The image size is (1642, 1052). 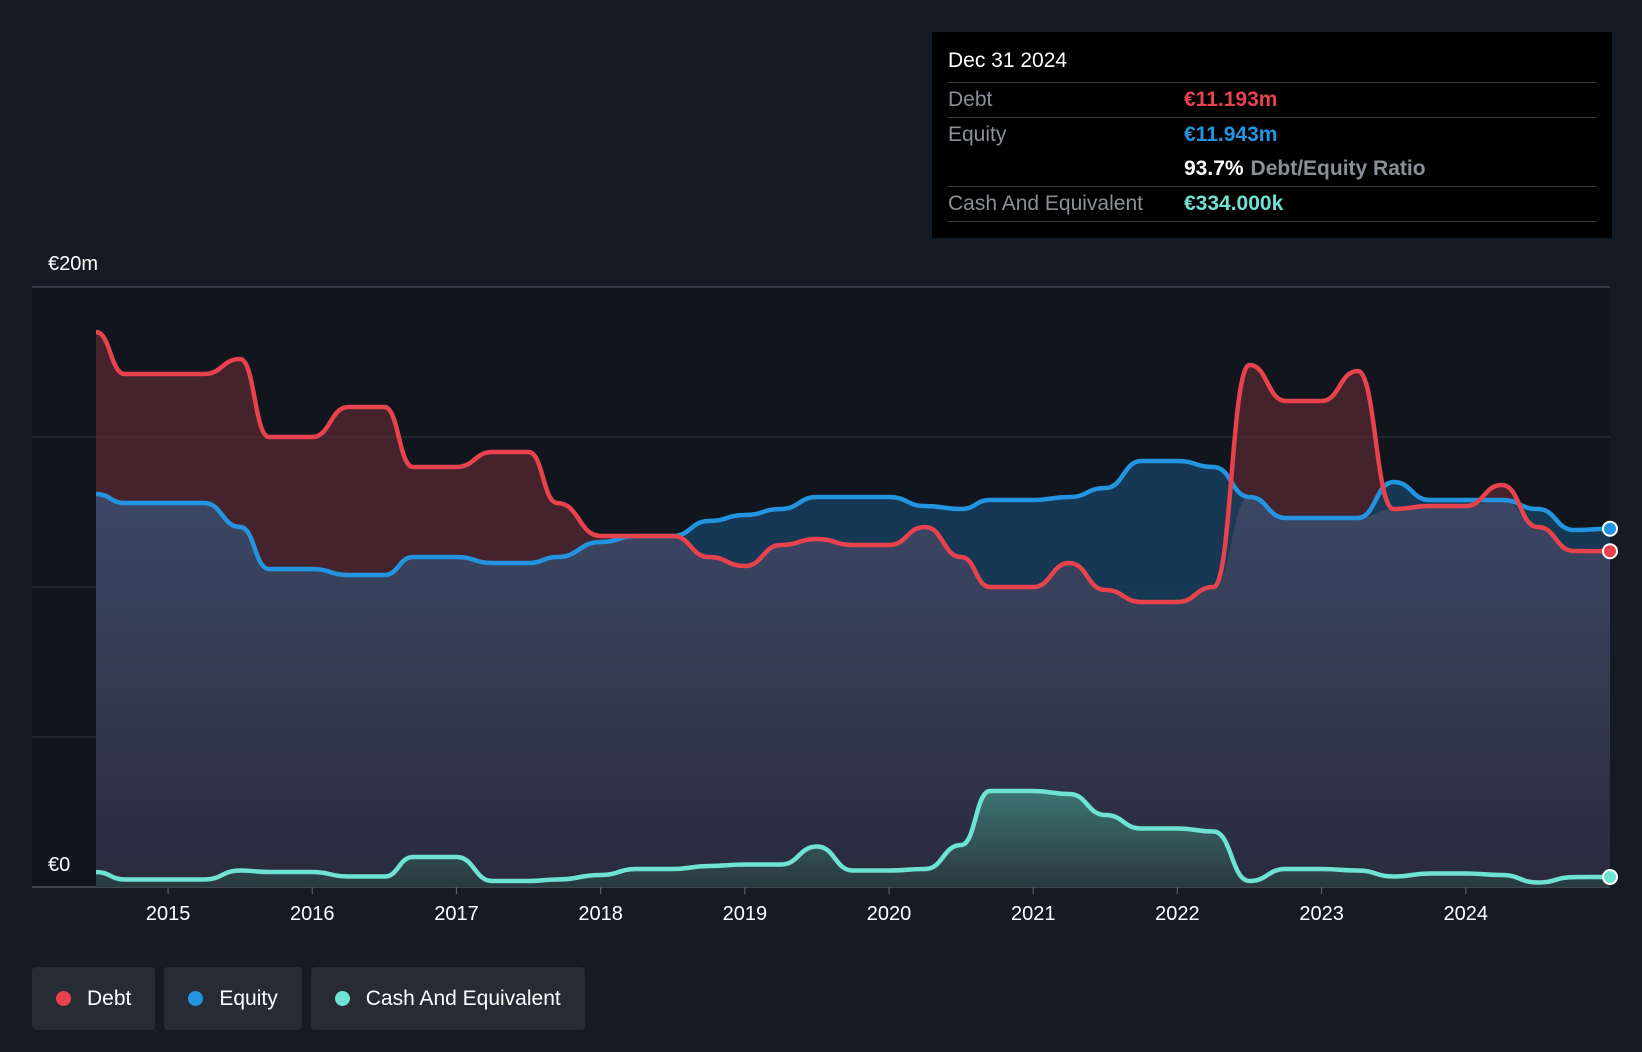 I want to click on tooltip-cash-row: Cash And Equivalent €334.000k, so click(x=1272, y=204).